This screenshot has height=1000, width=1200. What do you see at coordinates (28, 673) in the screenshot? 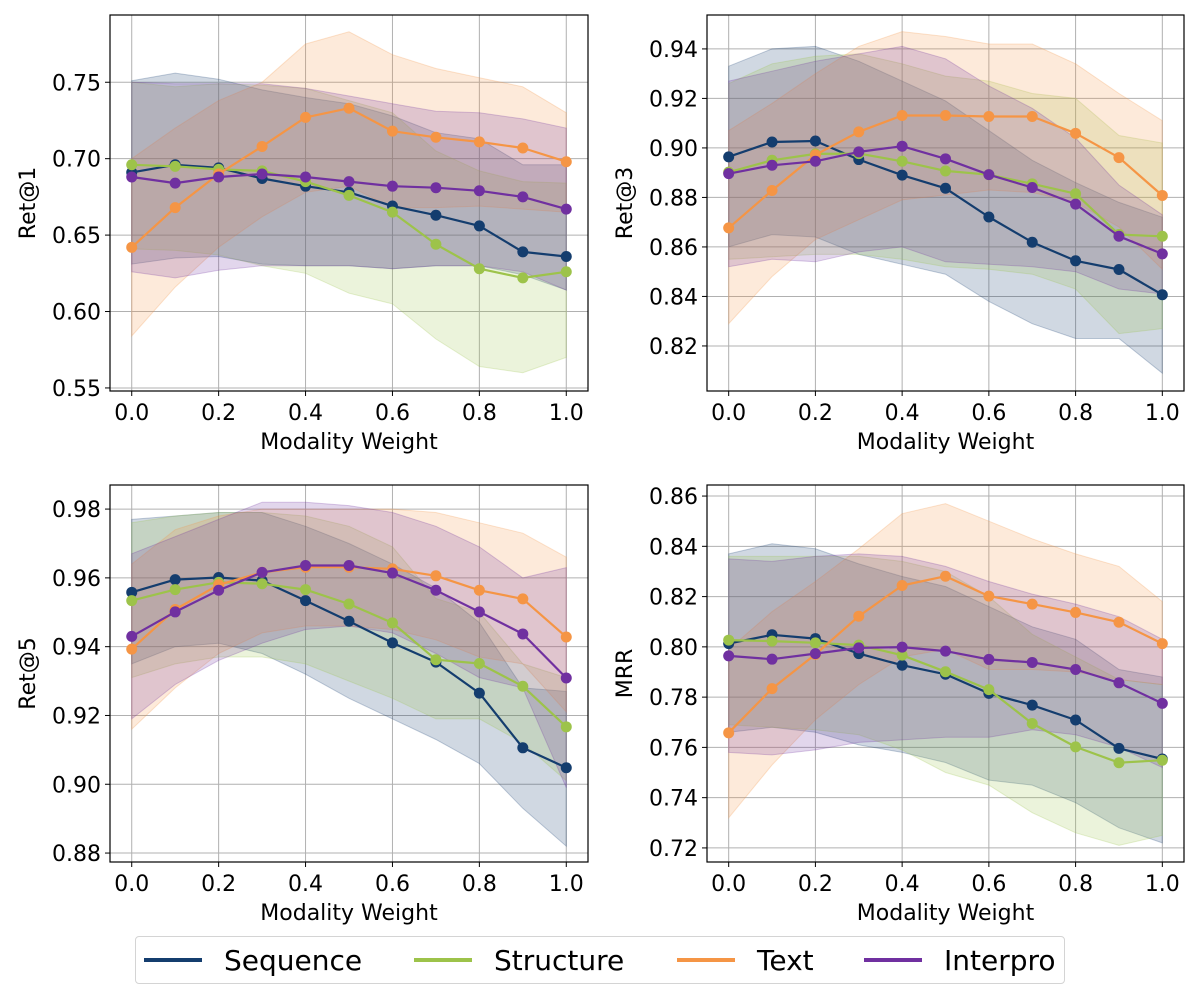
I see `y-axis-label: Ret@5` at bounding box center [28, 673].